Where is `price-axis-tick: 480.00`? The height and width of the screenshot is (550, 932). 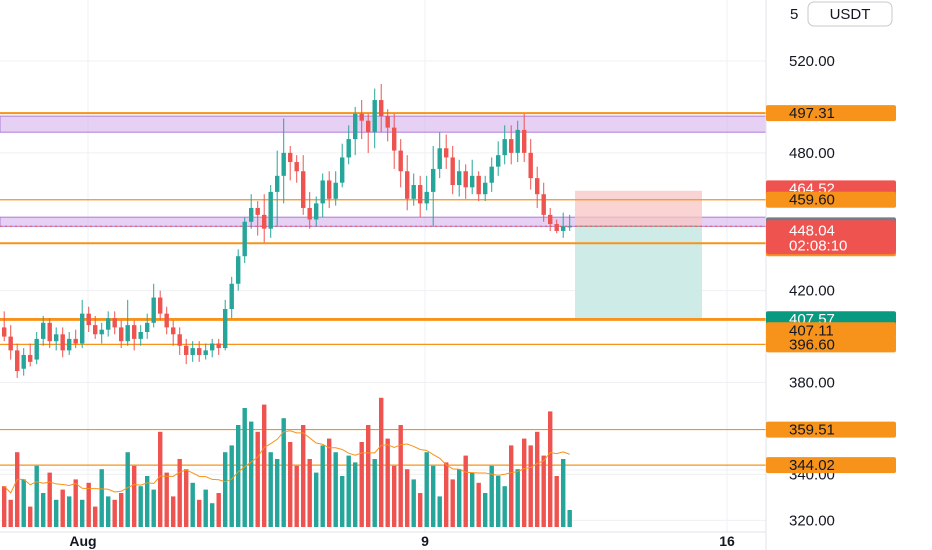 price-axis-tick: 480.00 is located at coordinates (812, 153).